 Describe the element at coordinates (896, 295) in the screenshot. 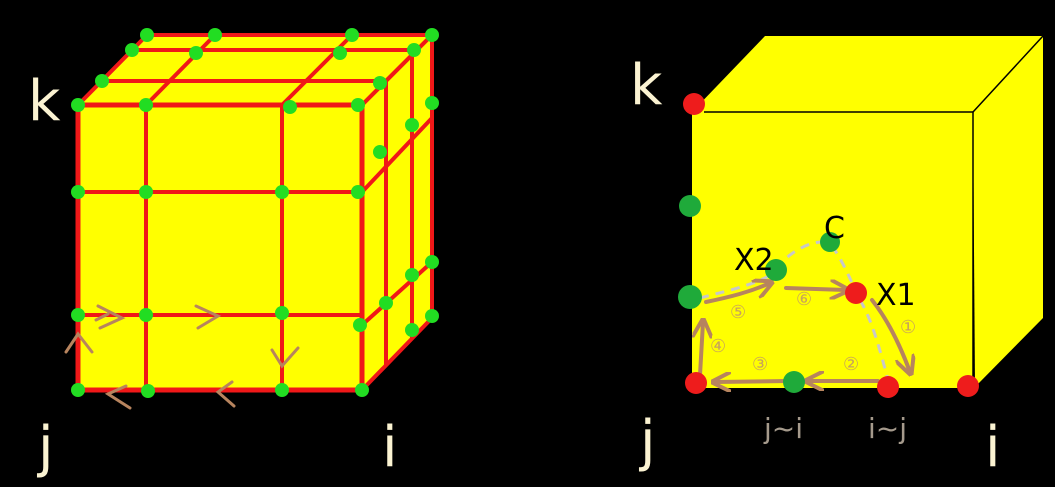

I see `node-x1-label: X1` at that location.